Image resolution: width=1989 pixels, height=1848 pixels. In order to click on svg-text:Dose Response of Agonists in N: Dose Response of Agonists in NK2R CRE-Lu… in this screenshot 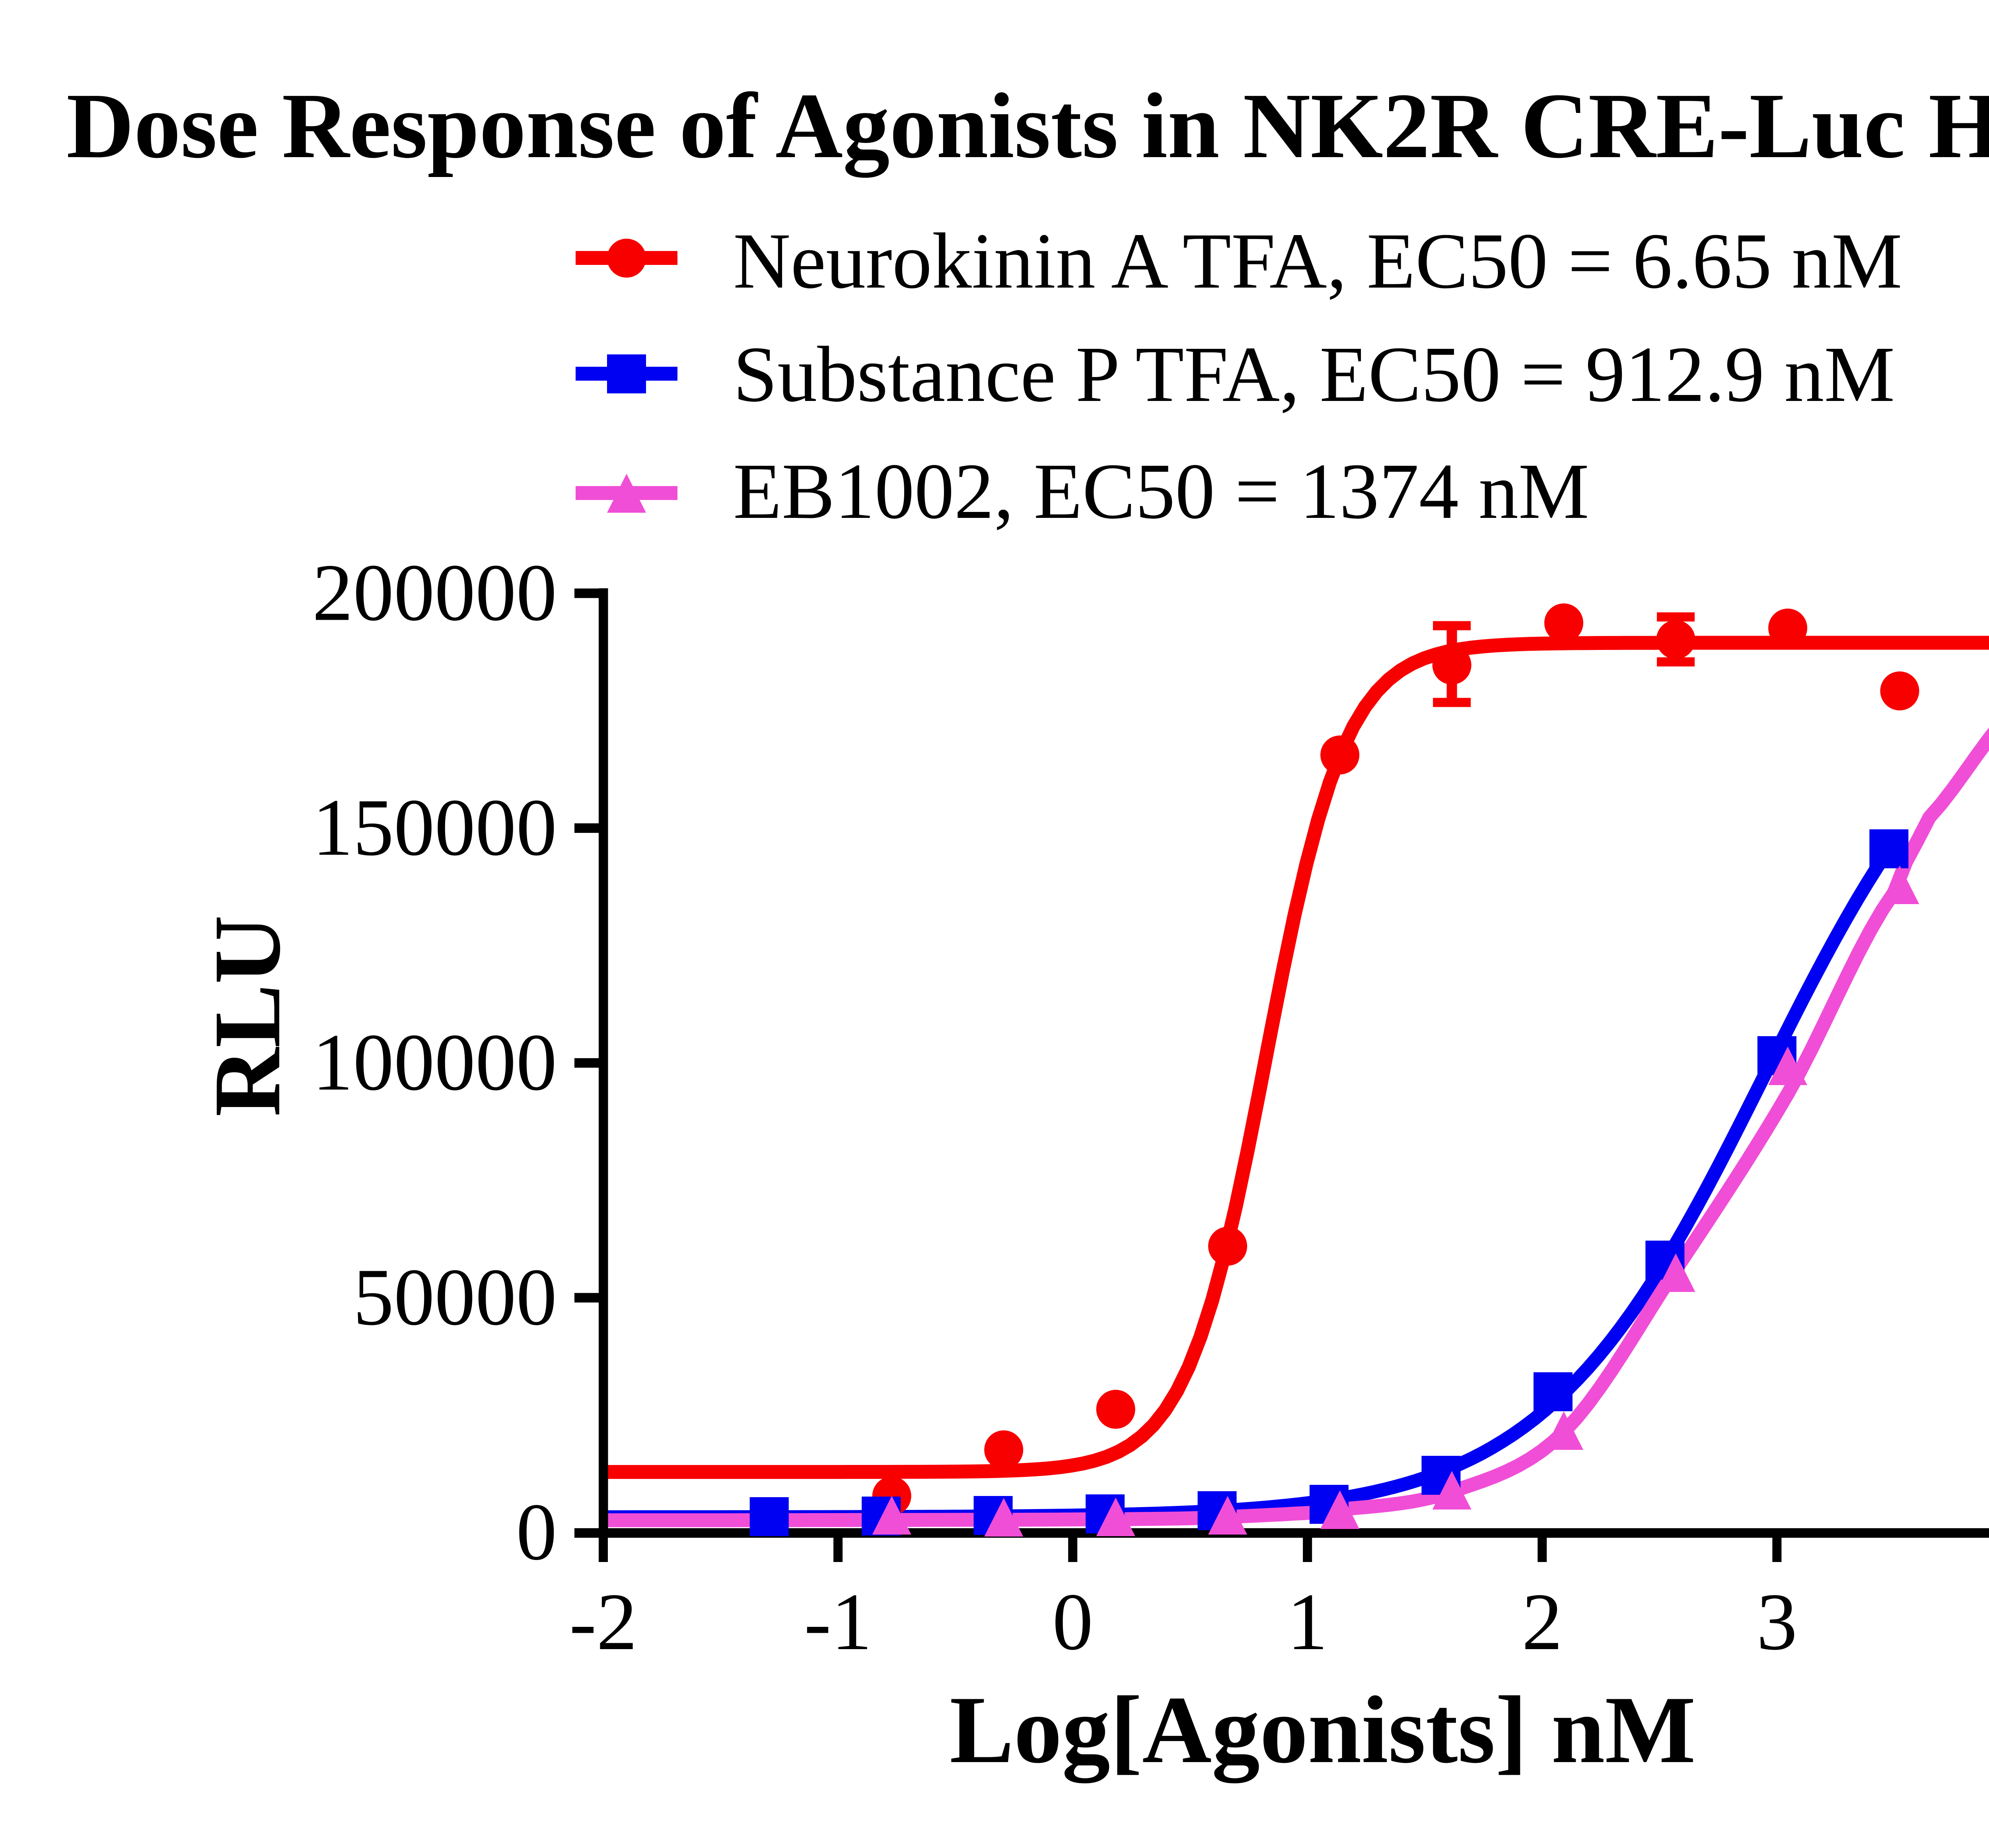, I will do `click(1027, 126)`.